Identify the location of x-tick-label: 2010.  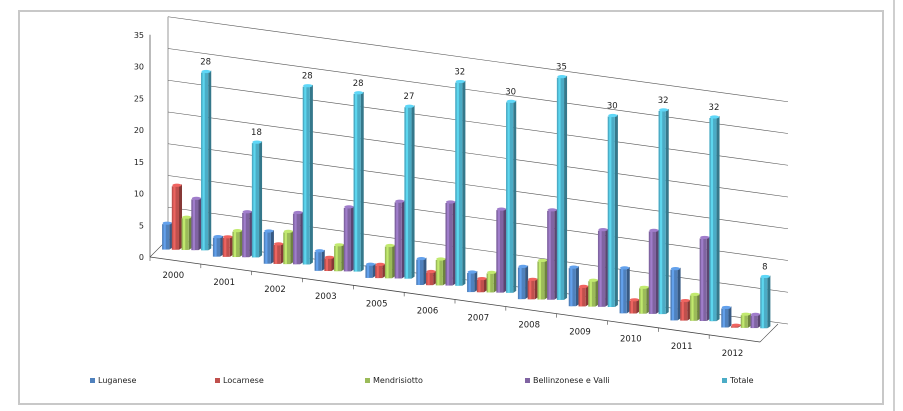
(631, 340).